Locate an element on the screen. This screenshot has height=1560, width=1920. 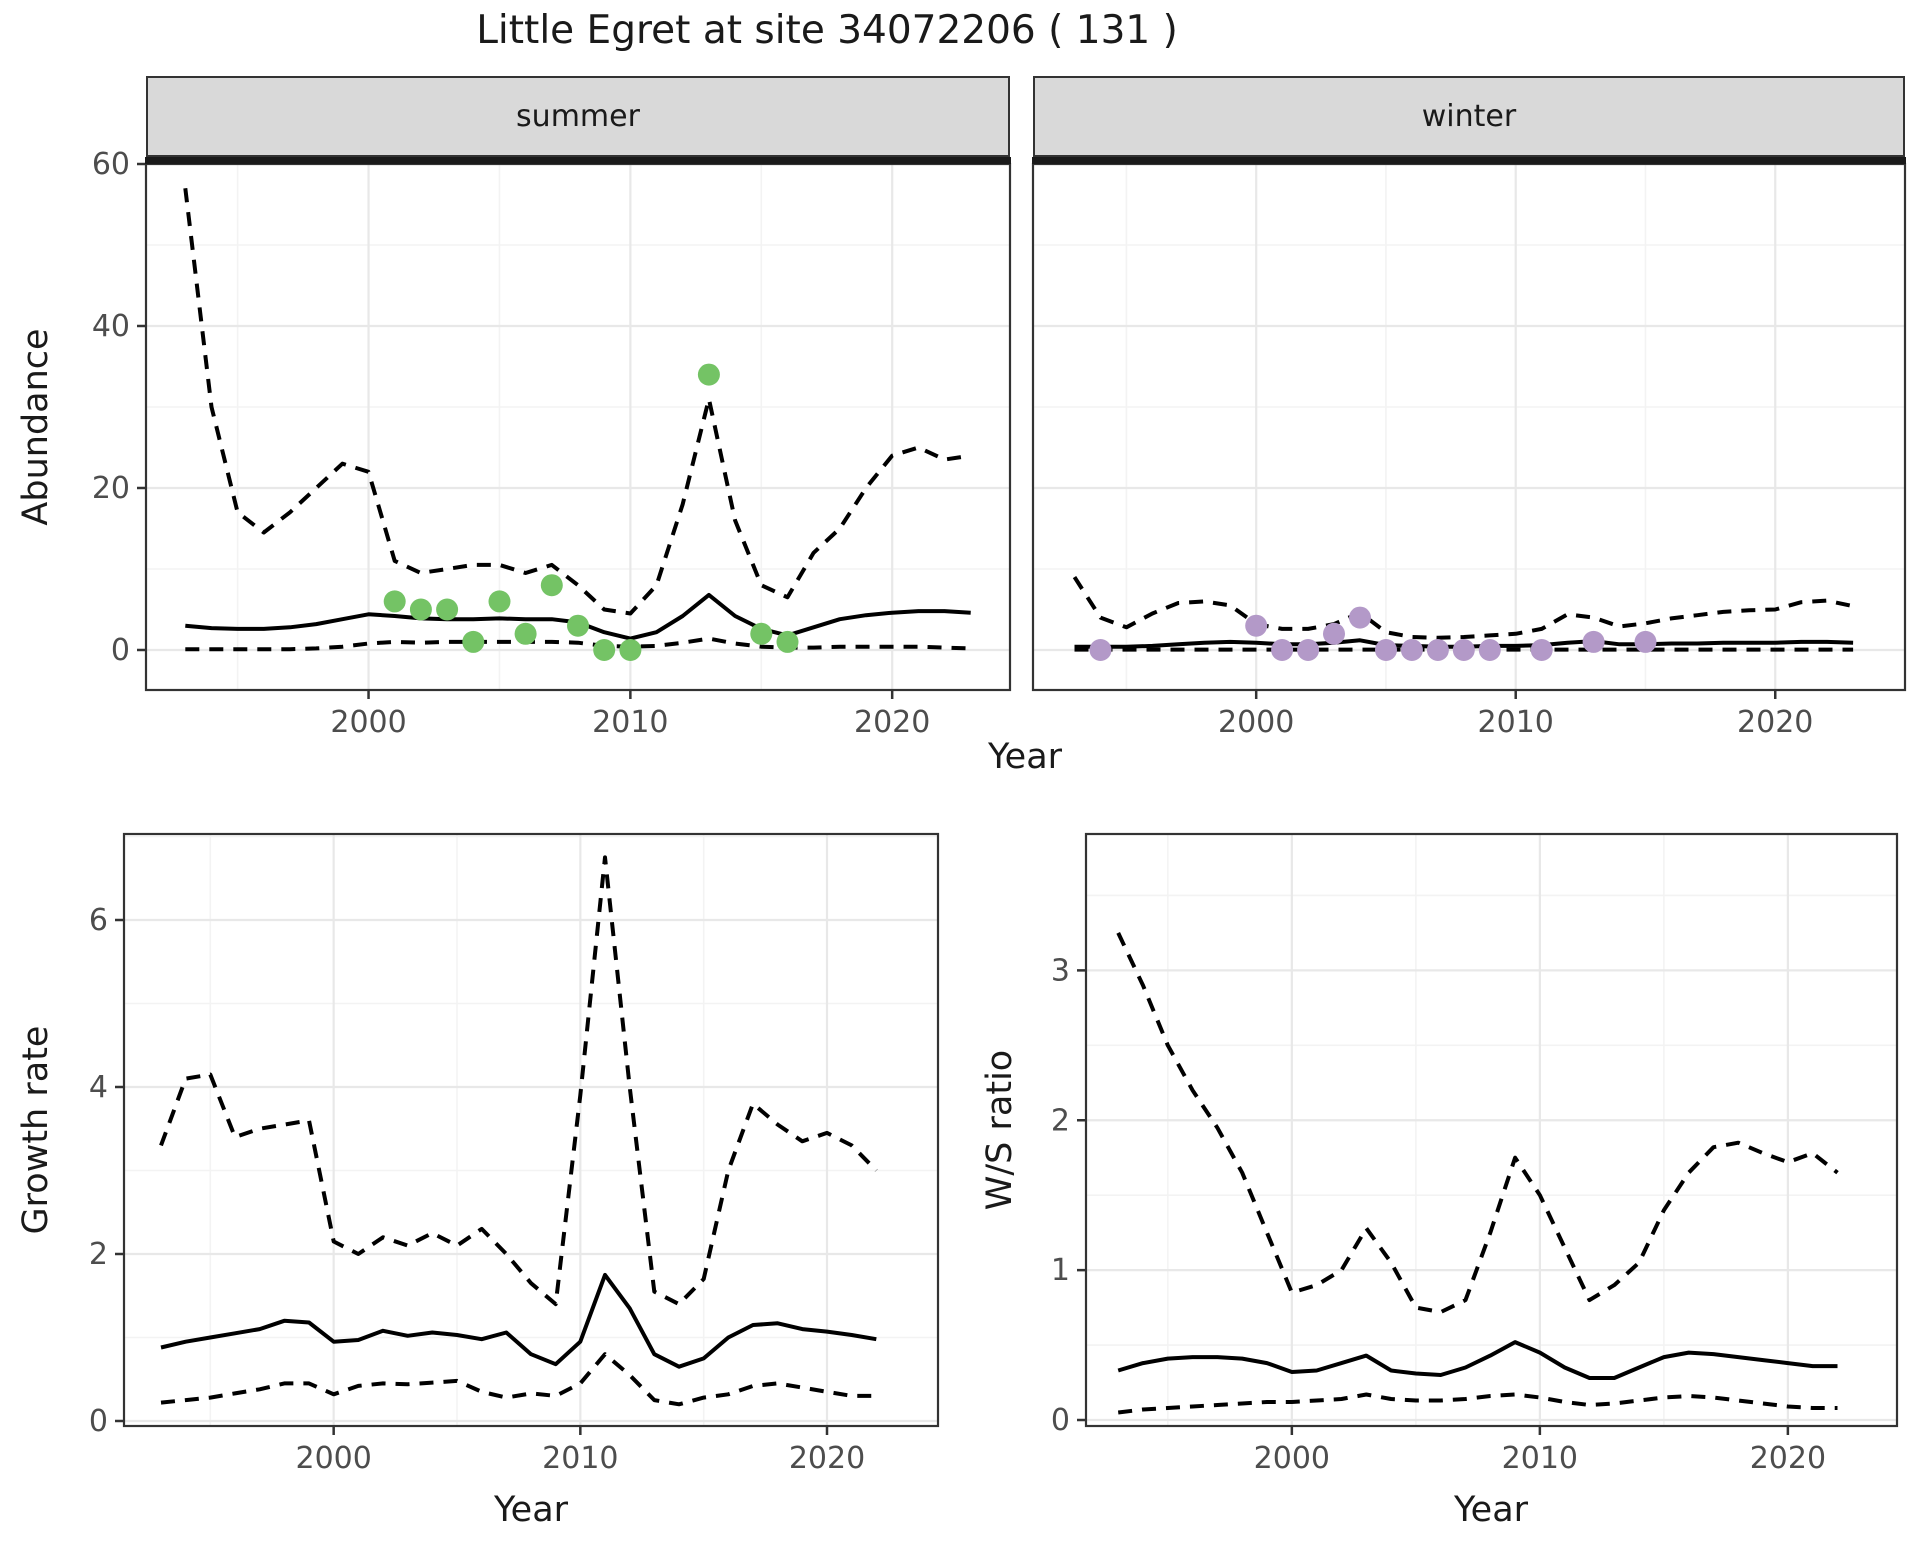
facet-strip-winter-label: winter is located at coordinates (1469, 116).